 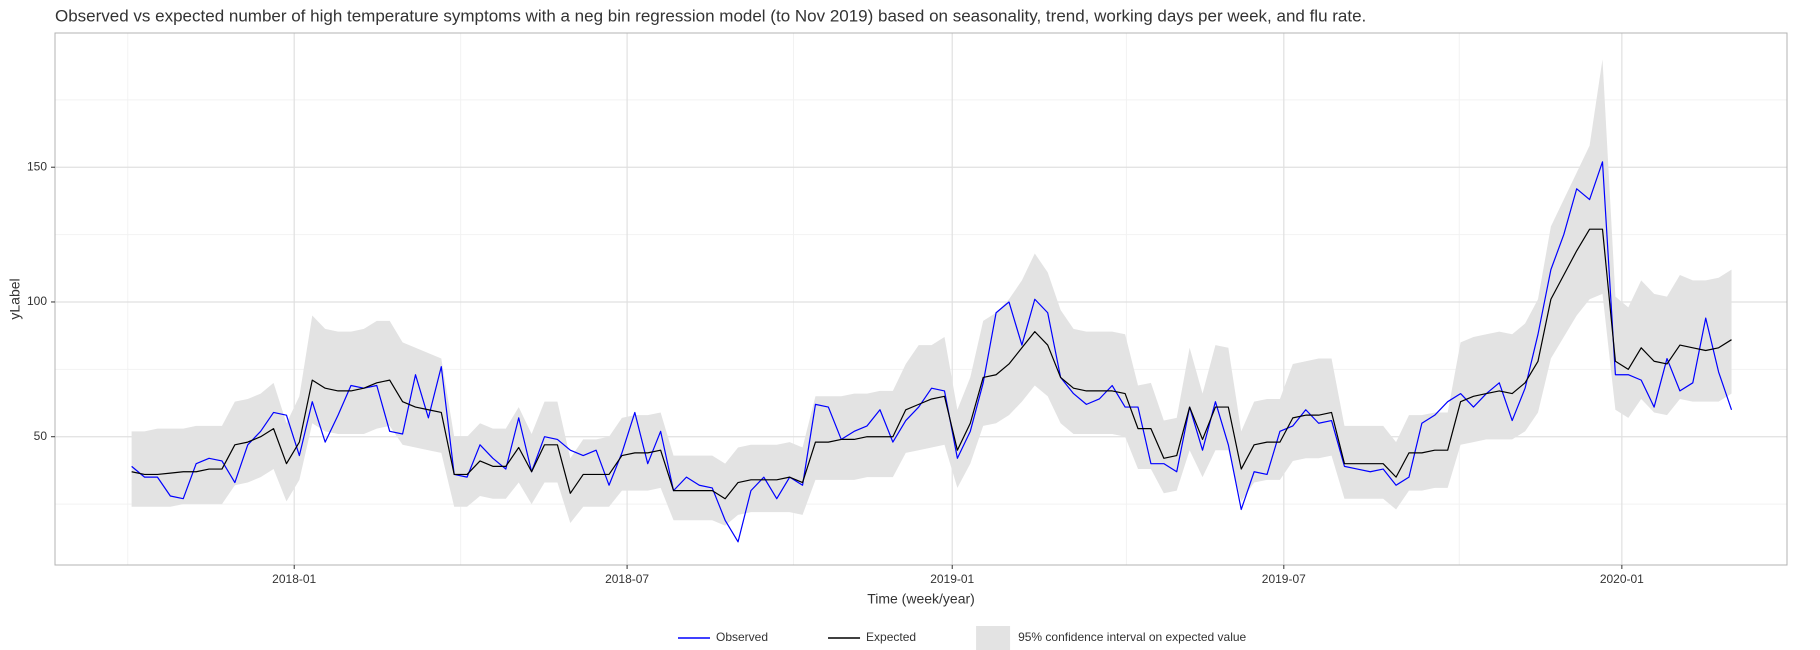 I want to click on legend-swatch, so click(x=993, y=638).